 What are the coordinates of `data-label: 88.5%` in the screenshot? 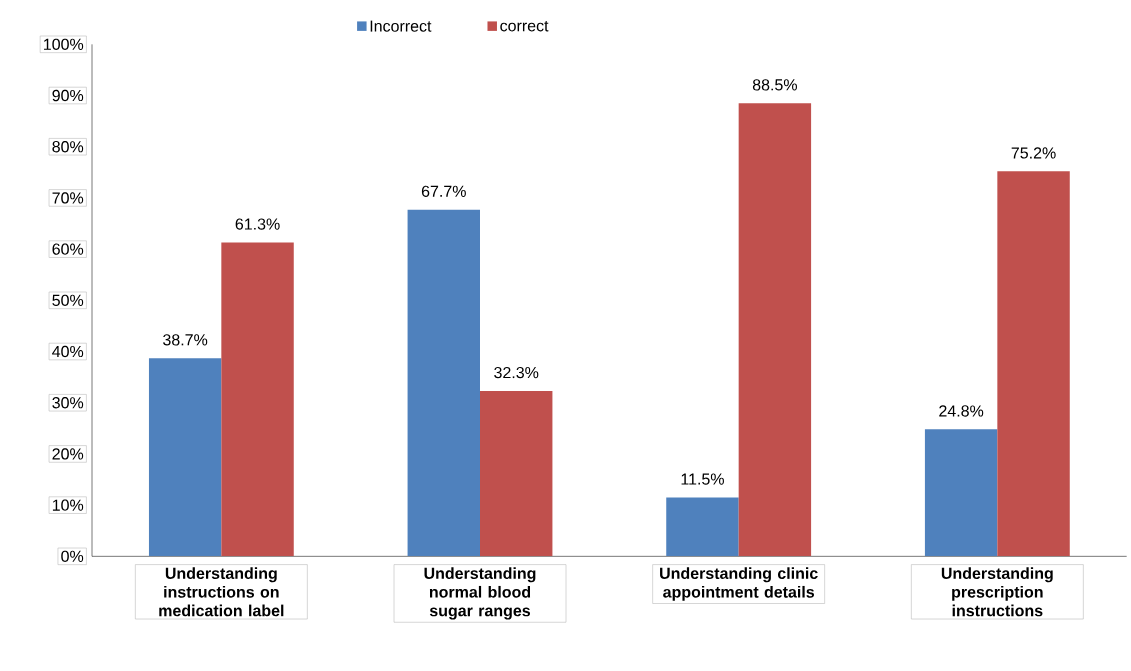 It's located at (774, 85).